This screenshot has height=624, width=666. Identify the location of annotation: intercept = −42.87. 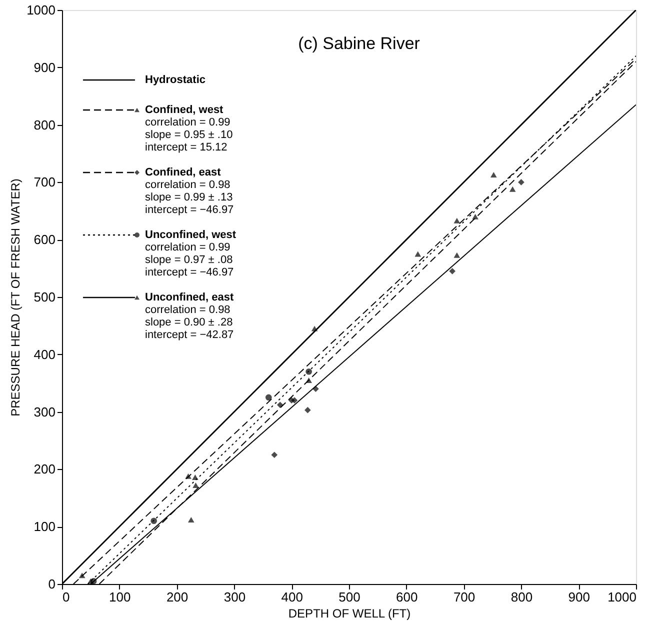
(189, 335).